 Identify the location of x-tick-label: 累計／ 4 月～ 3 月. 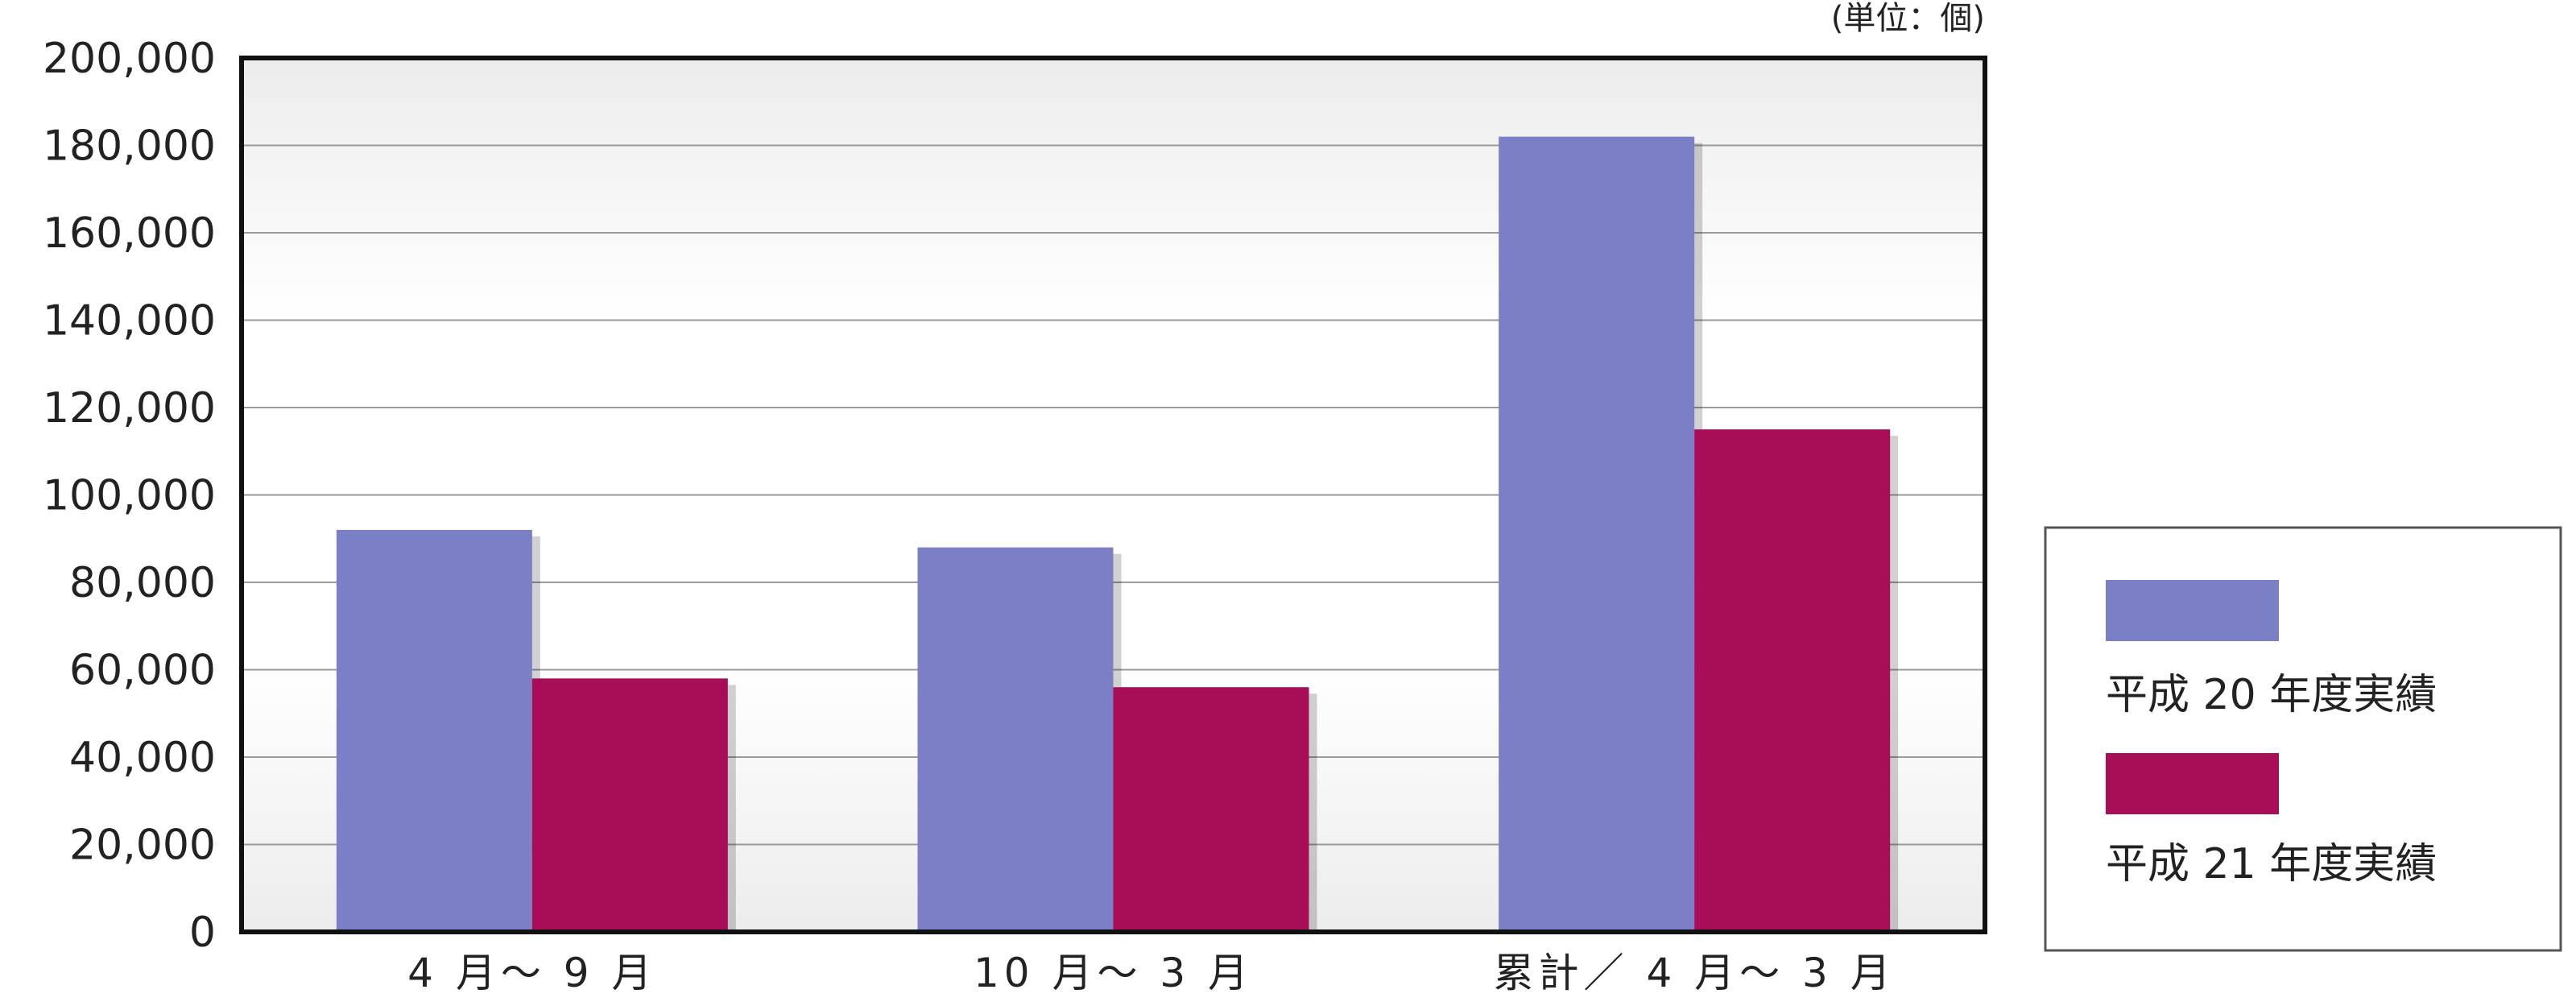
(1695, 973).